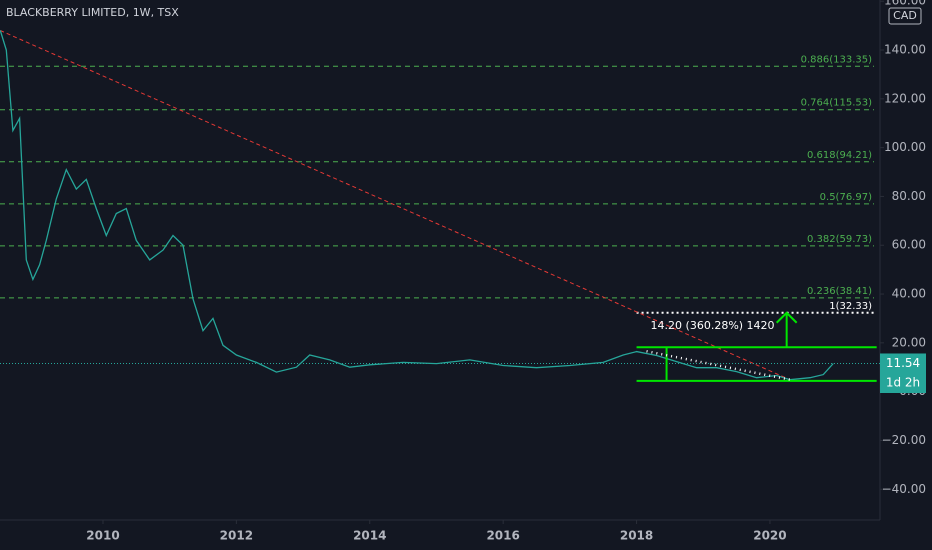 This screenshot has width=932, height=550. Describe the element at coordinates (904, 489) in the screenshot. I see `y-tick-label: −40.00` at that location.